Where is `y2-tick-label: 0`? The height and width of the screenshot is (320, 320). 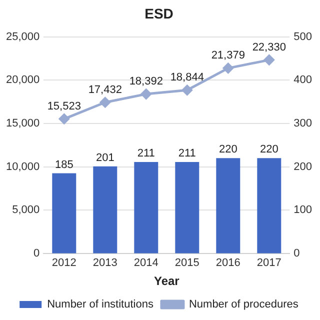 y2-tick-label: 0 is located at coordinates (297, 253).